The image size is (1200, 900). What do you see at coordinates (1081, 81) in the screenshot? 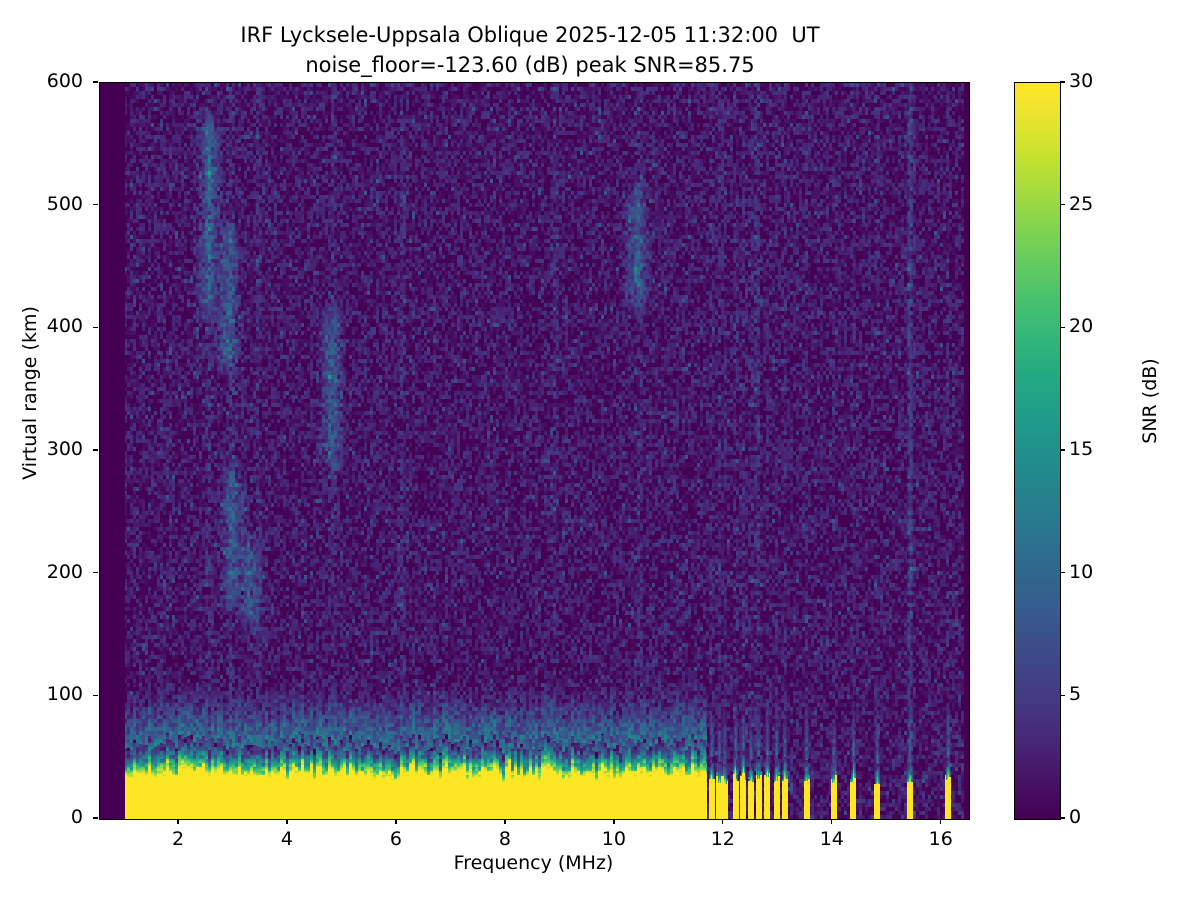
I see `colorbar-tick-label: 30` at bounding box center [1081, 81].